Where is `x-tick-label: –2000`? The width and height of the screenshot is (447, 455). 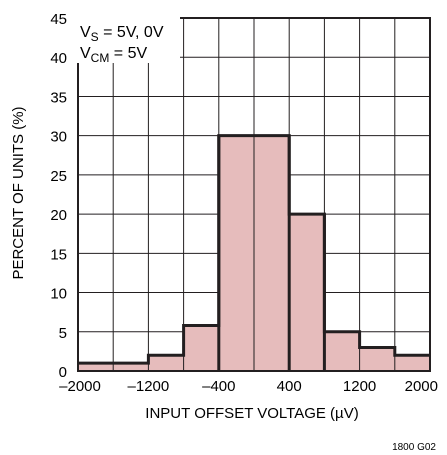
x-tick-label: –2000 is located at coordinates (80, 386).